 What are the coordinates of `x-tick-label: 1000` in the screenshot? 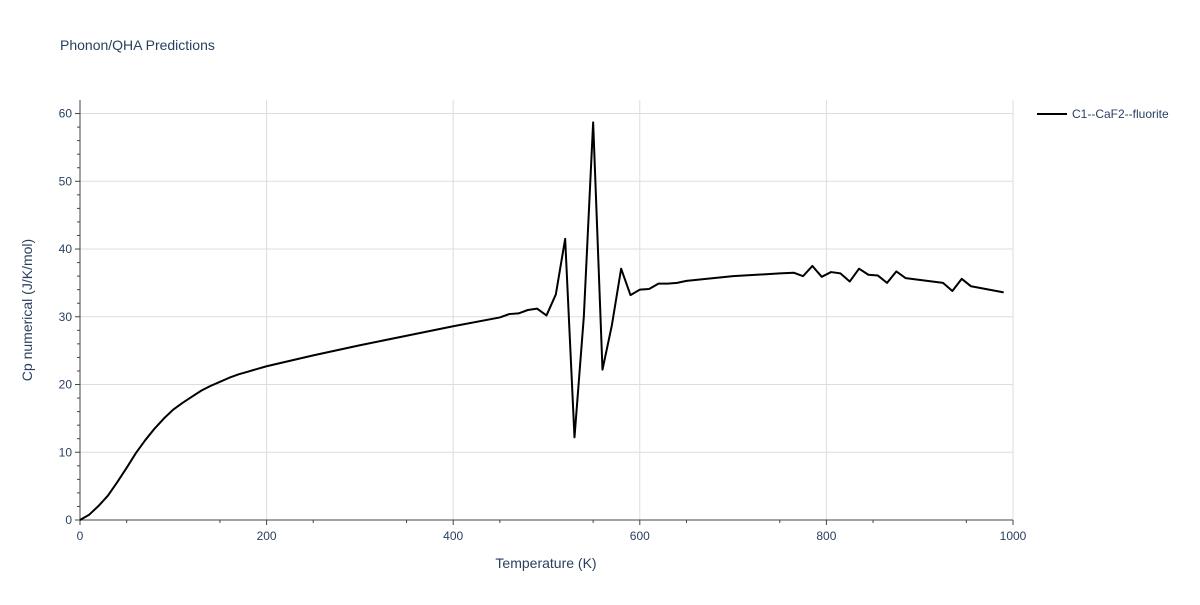 It's located at (1013, 536).